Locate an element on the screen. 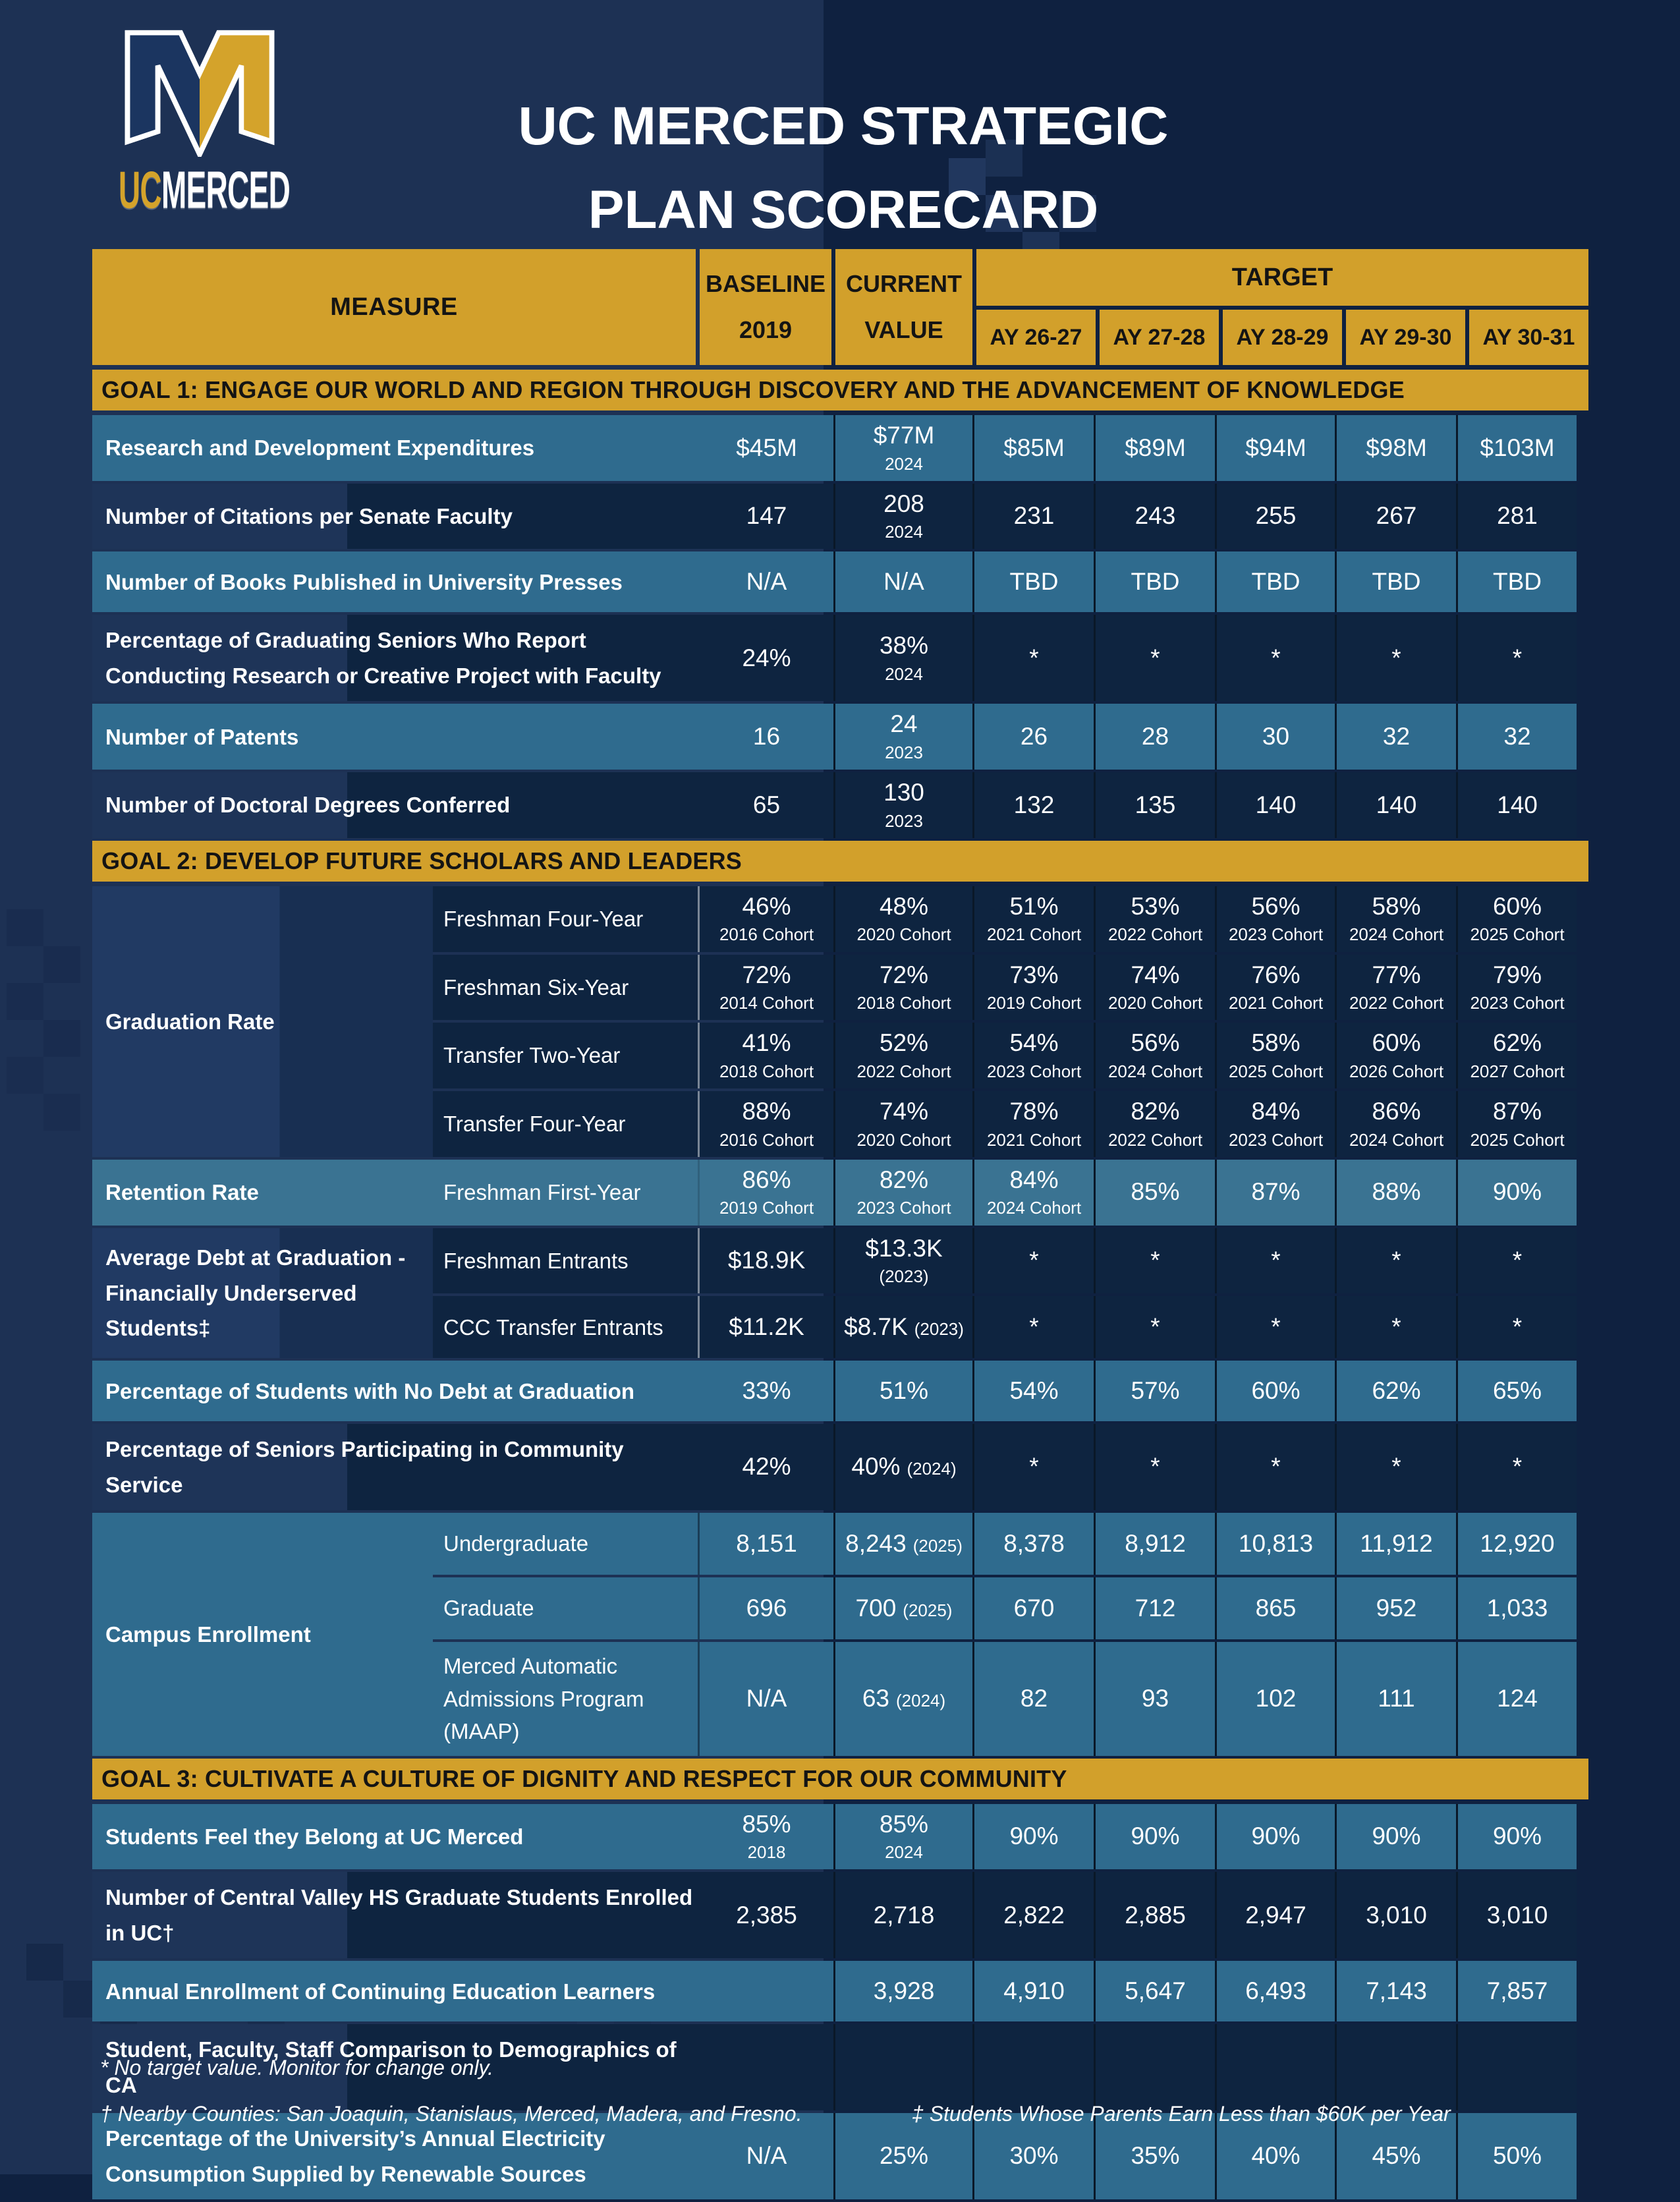 The width and height of the screenshot is (1680, 2202). col-header-current-line2: VALUE is located at coordinates (903, 330).